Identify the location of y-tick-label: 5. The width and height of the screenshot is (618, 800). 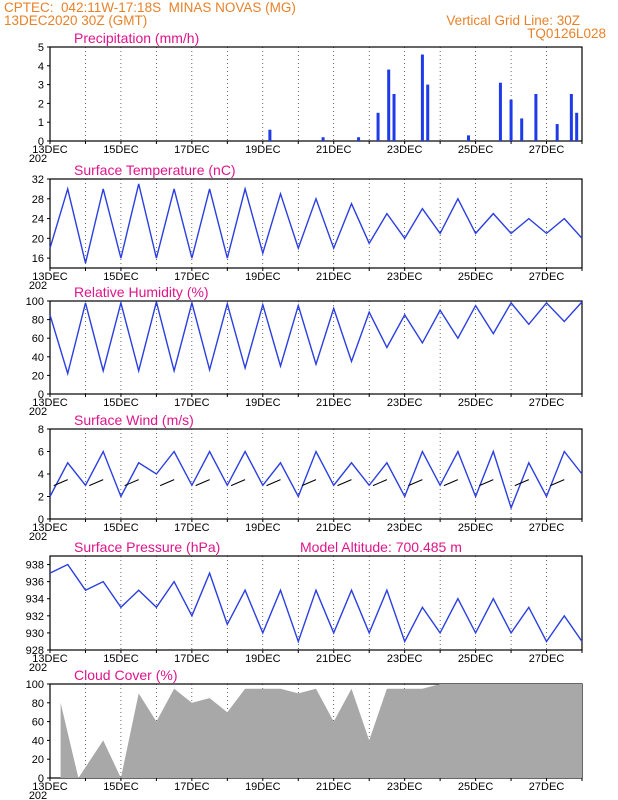
(41, 48).